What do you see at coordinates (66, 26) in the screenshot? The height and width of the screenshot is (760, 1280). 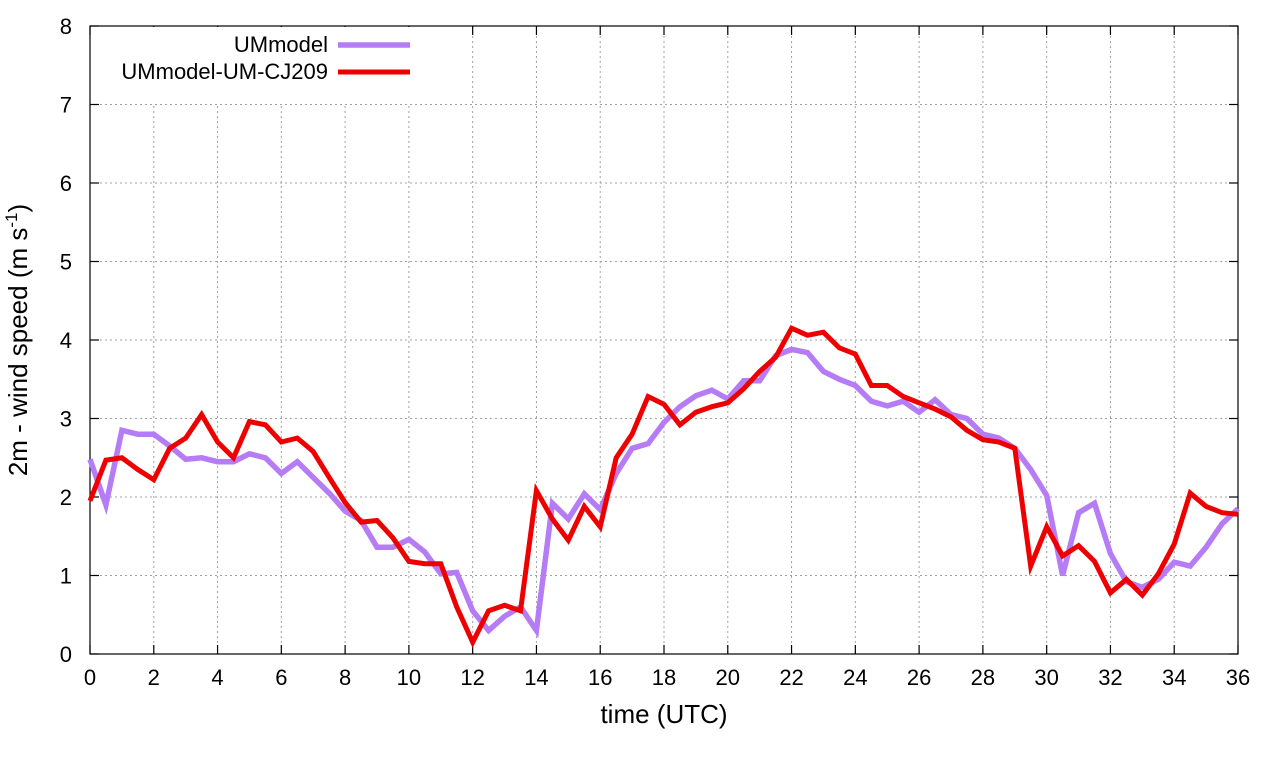 I see `y-tick-label: 8` at bounding box center [66, 26].